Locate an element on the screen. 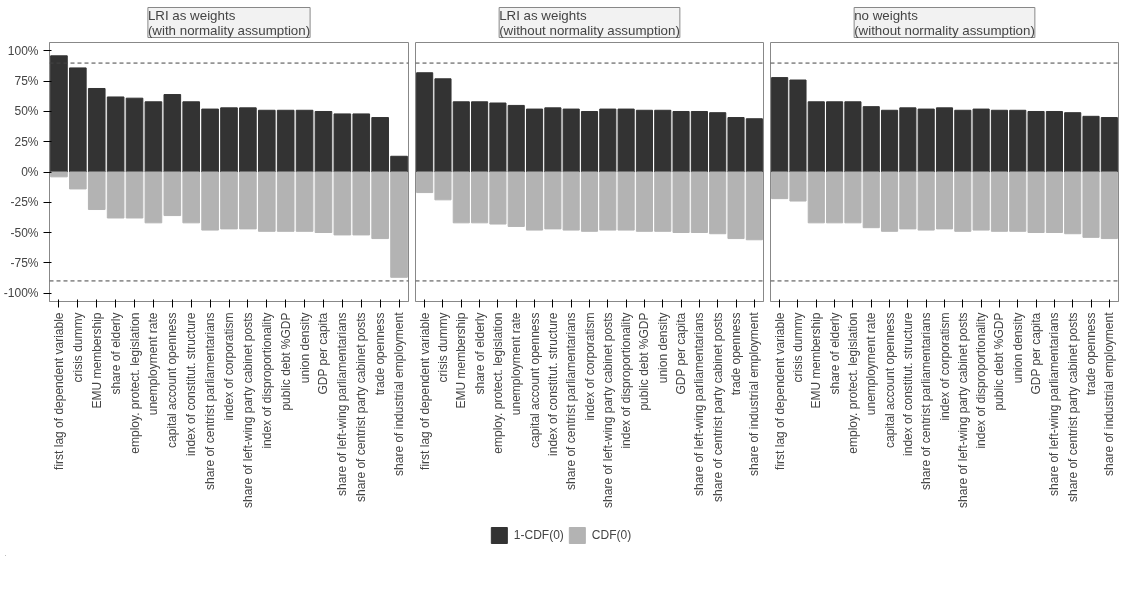 The width and height of the screenshot is (1140, 612). y-tick-label: -100% is located at coordinates (21, 293).